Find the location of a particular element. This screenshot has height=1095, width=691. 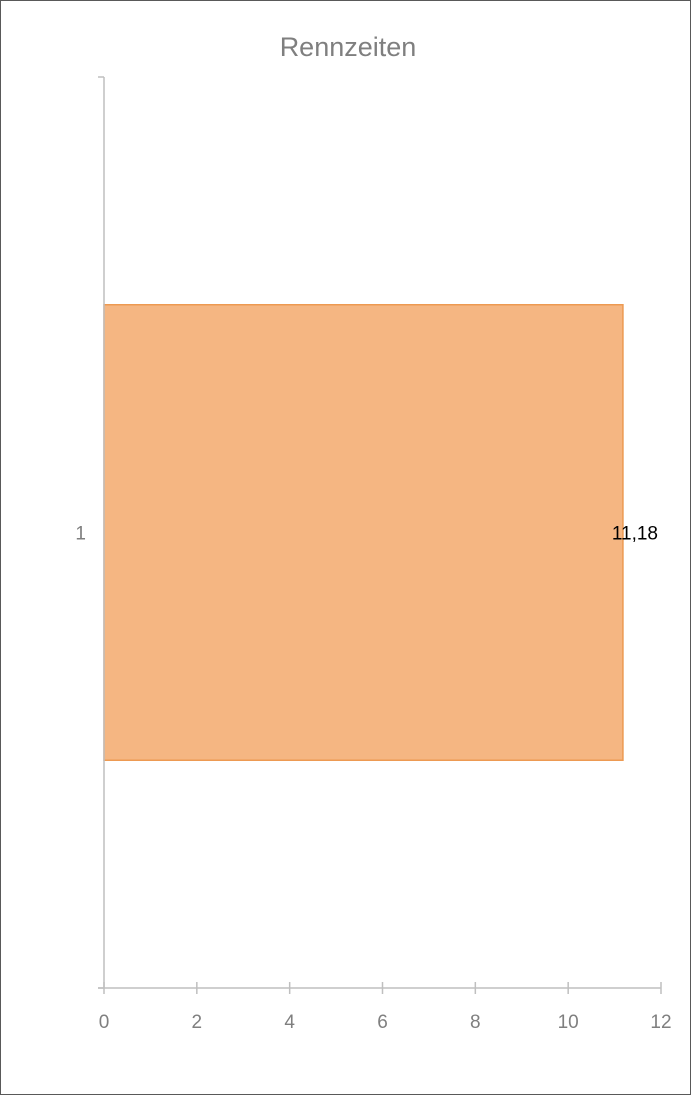

x-tick-label: 10 is located at coordinates (568, 1022).